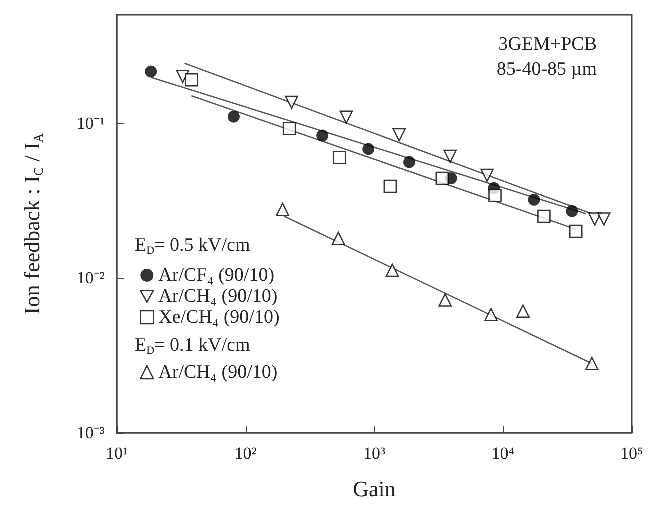 This screenshot has width=649, height=513. Describe the element at coordinates (503, 453) in the screenshot. I see `x-tick-label: 10⁴` at that location.